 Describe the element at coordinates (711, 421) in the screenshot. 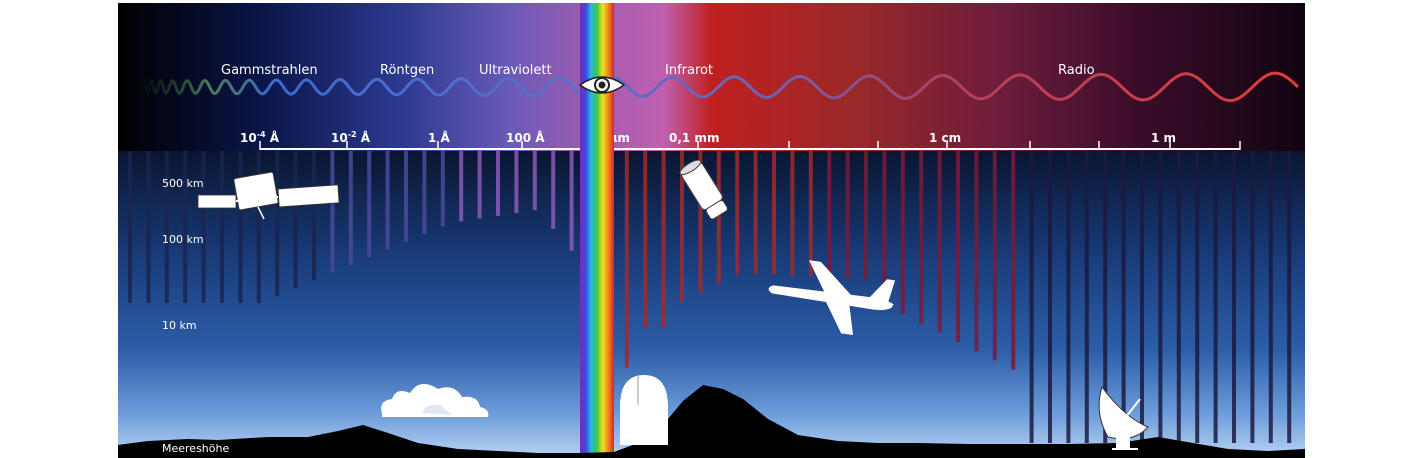

I see `mountain-silhouette` at that location.